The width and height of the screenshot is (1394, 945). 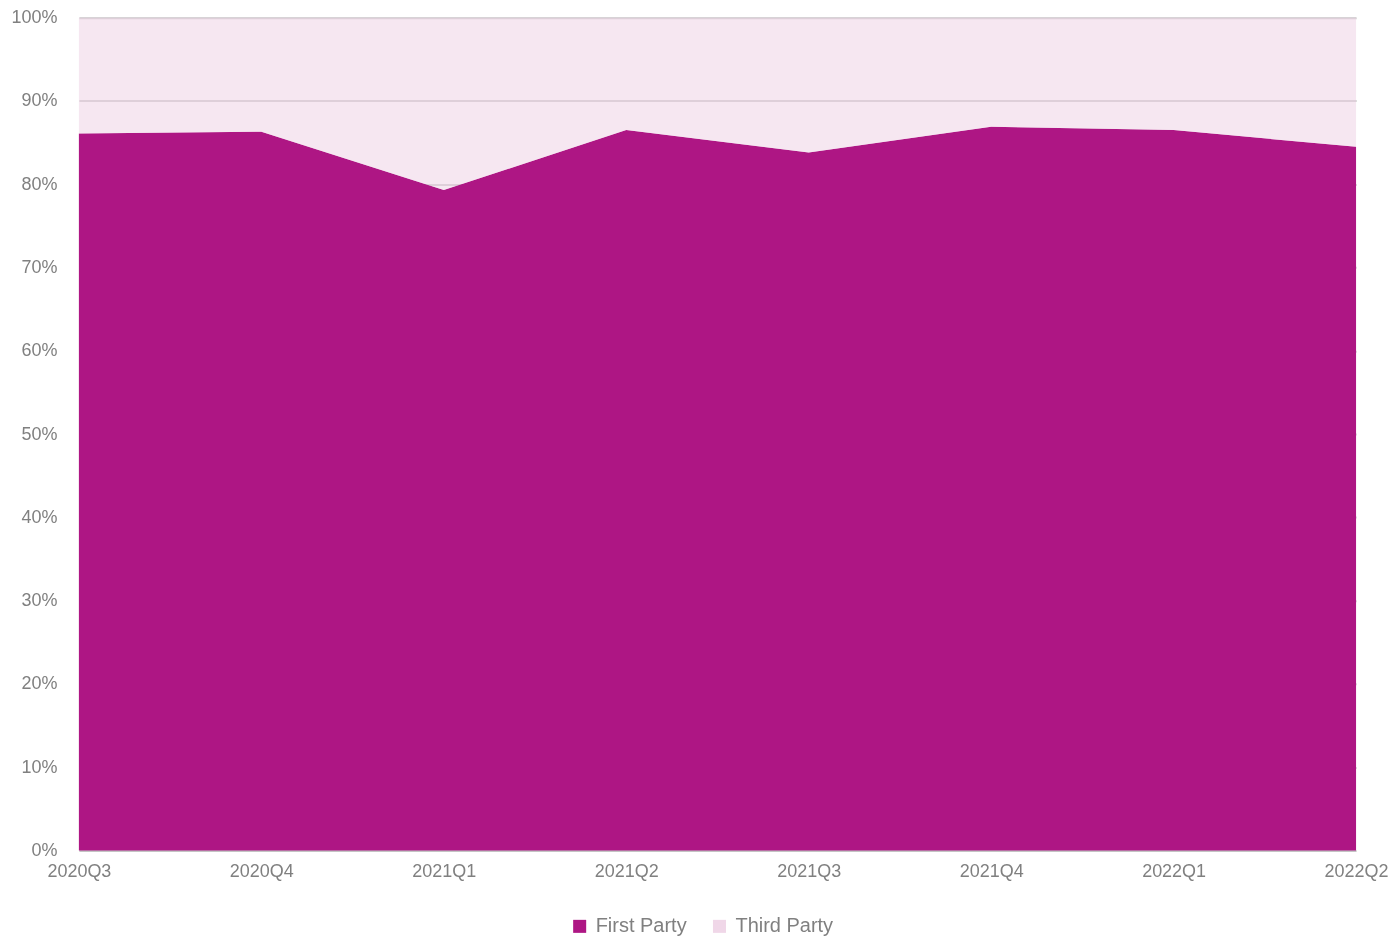 I want to click on y-tick-label: 50%, so click(x=39, y=433).